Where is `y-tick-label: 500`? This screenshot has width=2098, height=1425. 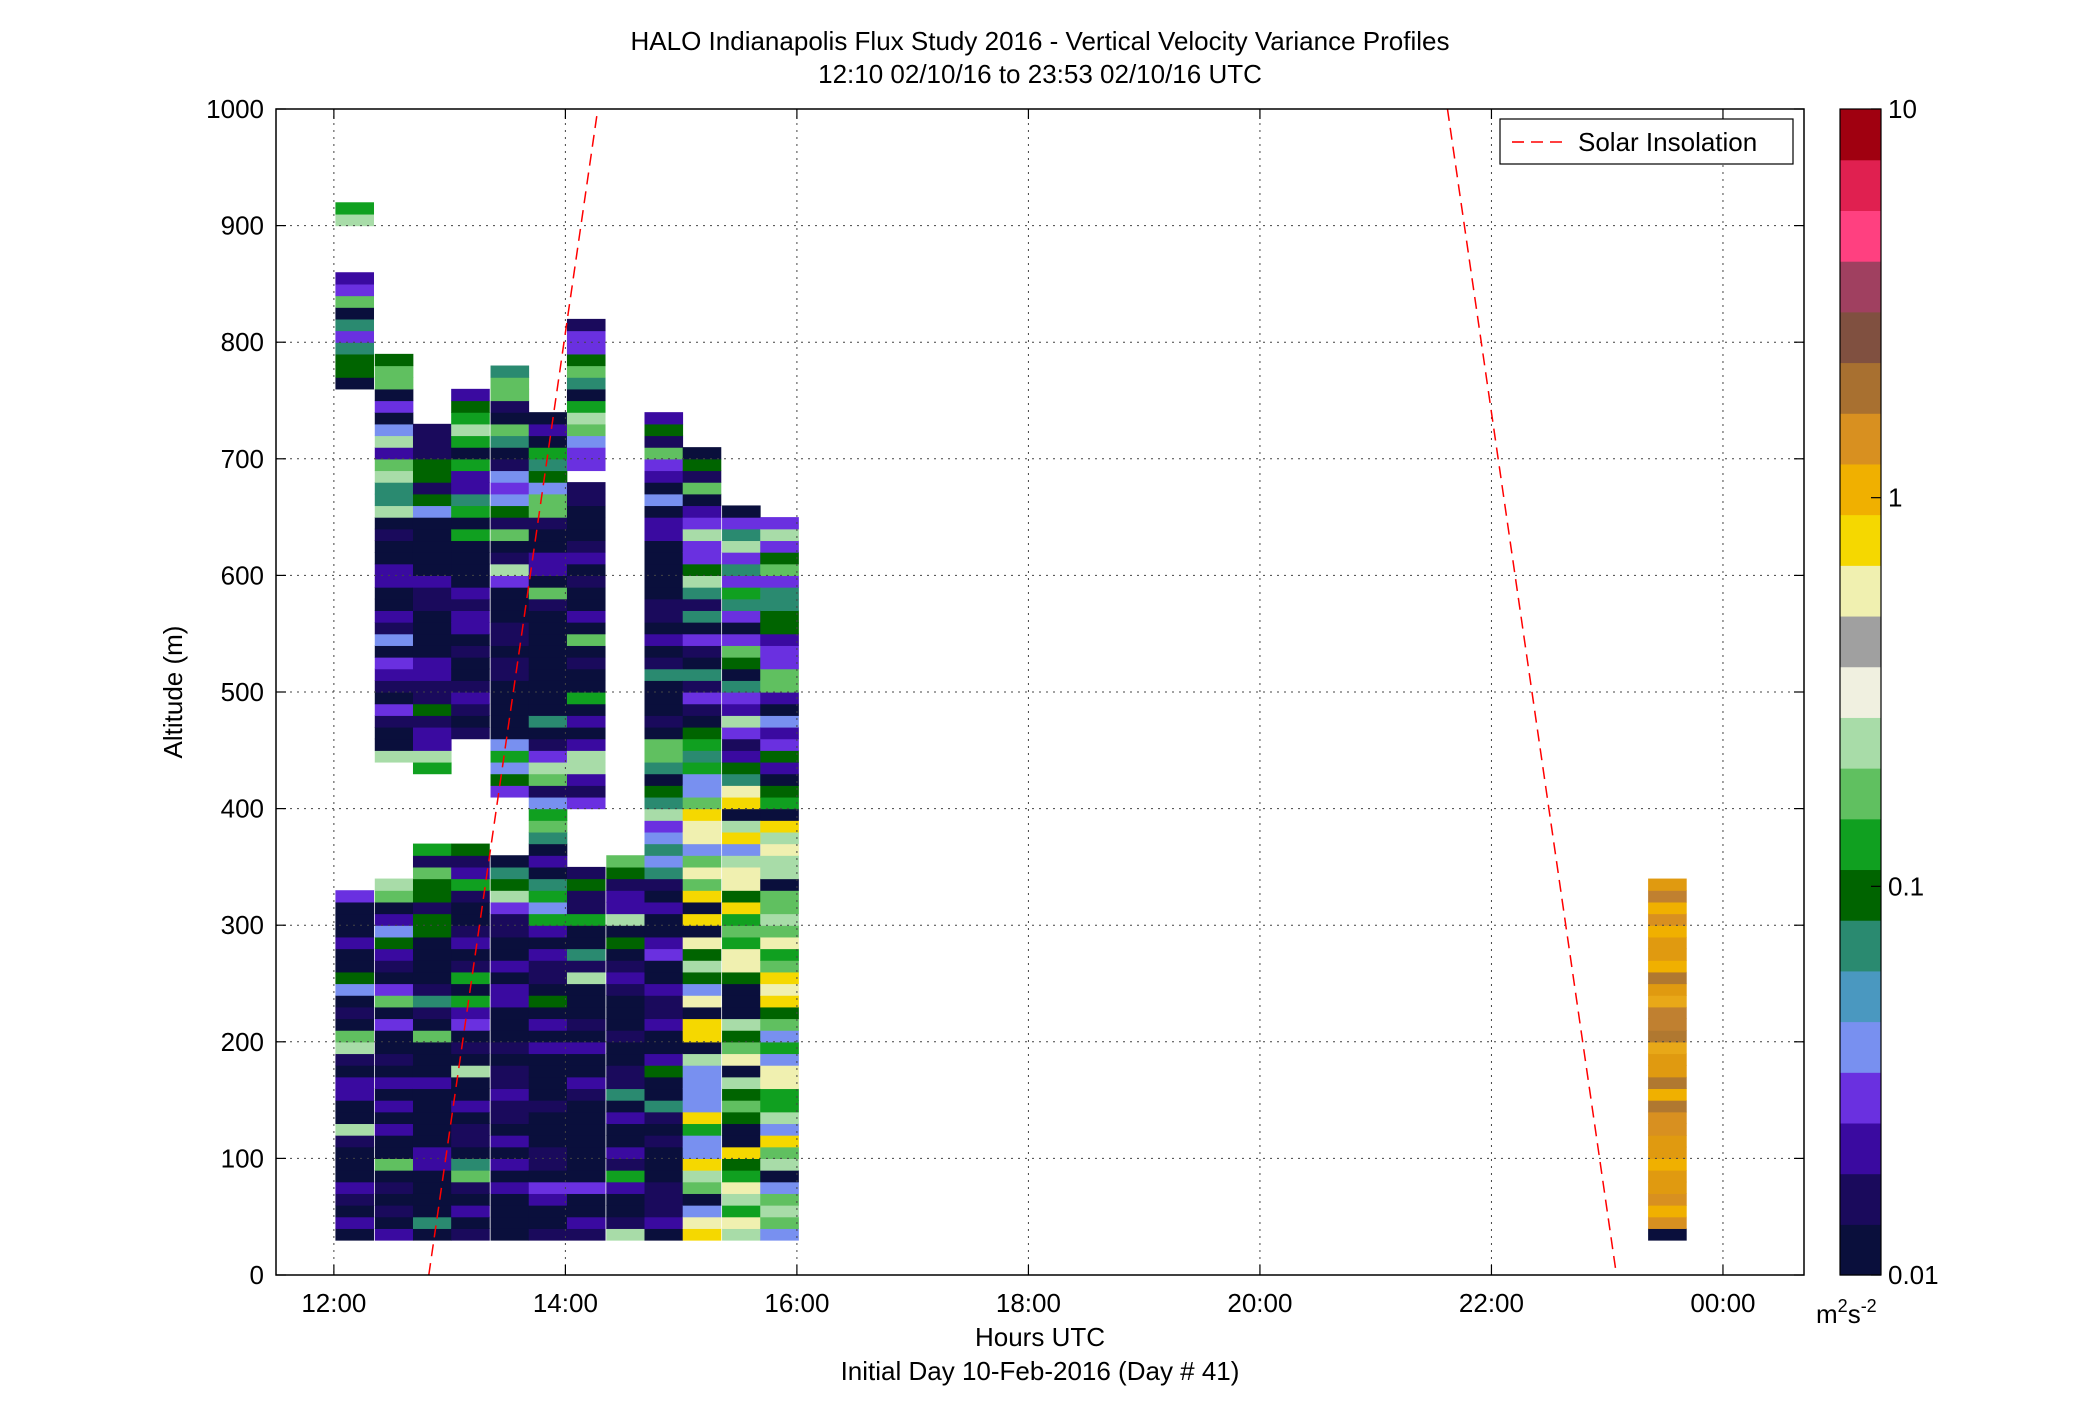 y-tick-label: 500 is located at coordinates (242, 692).